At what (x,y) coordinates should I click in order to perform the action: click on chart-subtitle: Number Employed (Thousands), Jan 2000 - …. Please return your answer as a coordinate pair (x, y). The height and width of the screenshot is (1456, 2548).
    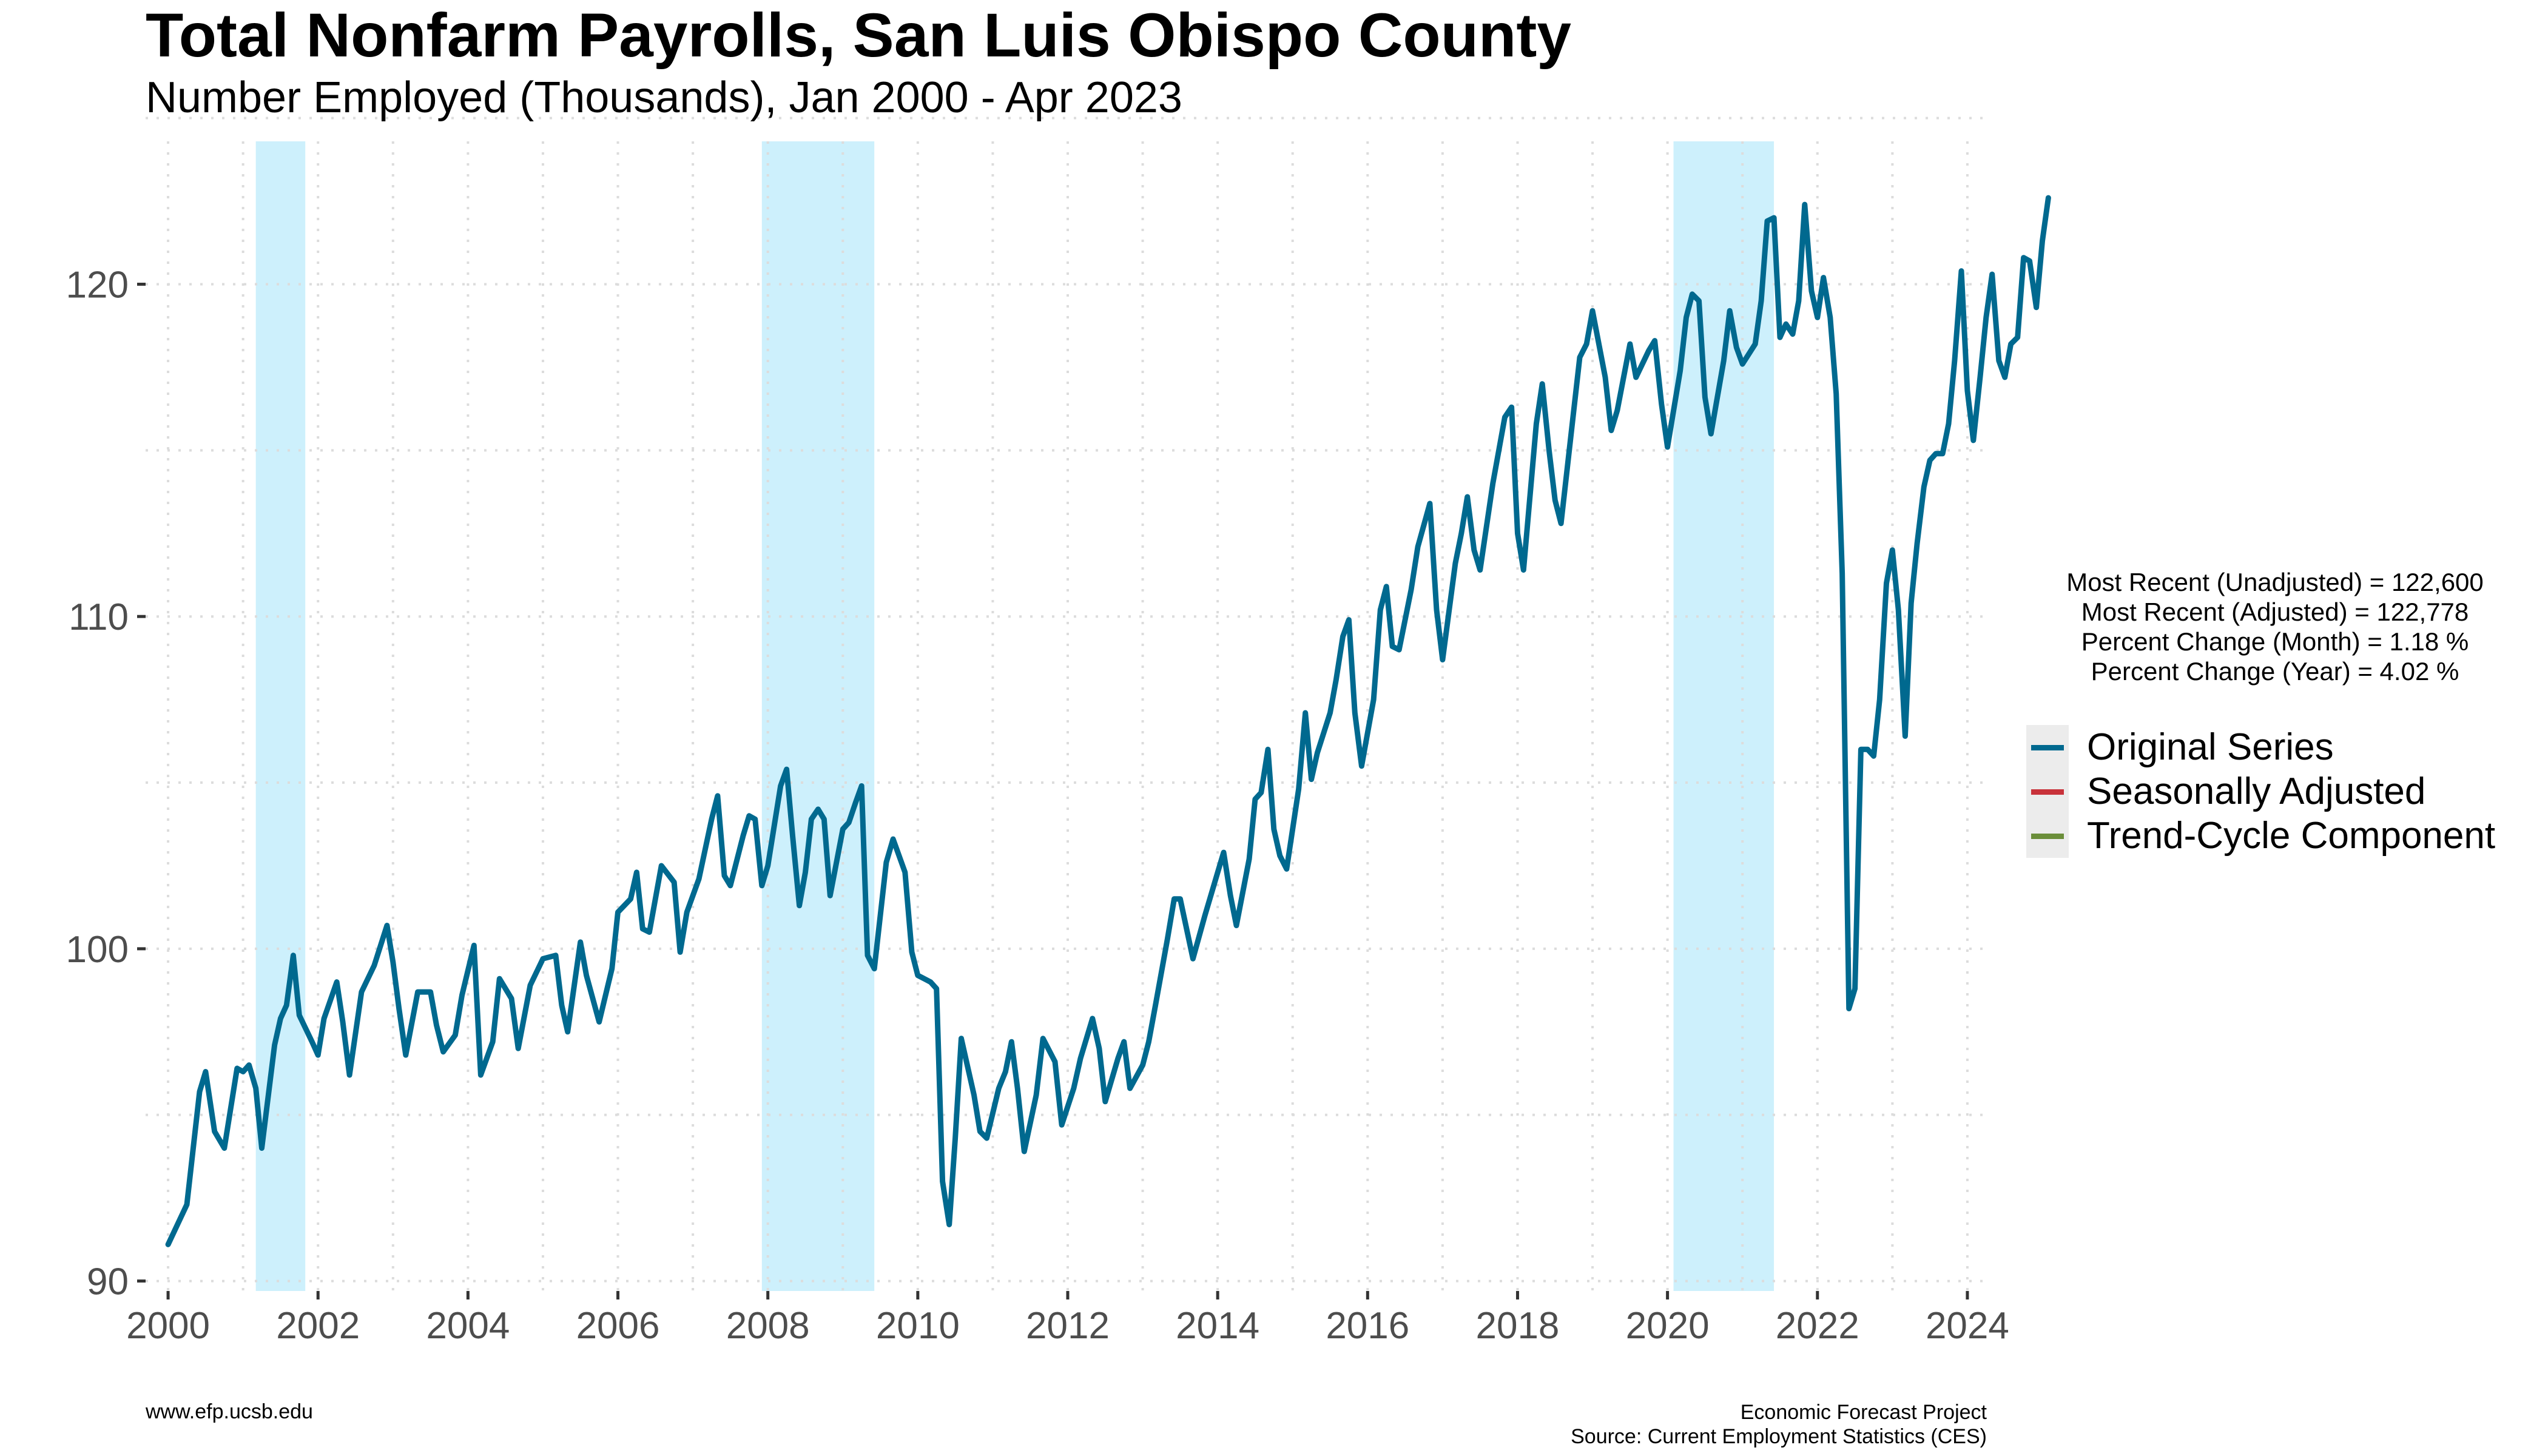
    Looking at the image, I should click on (664, 97).